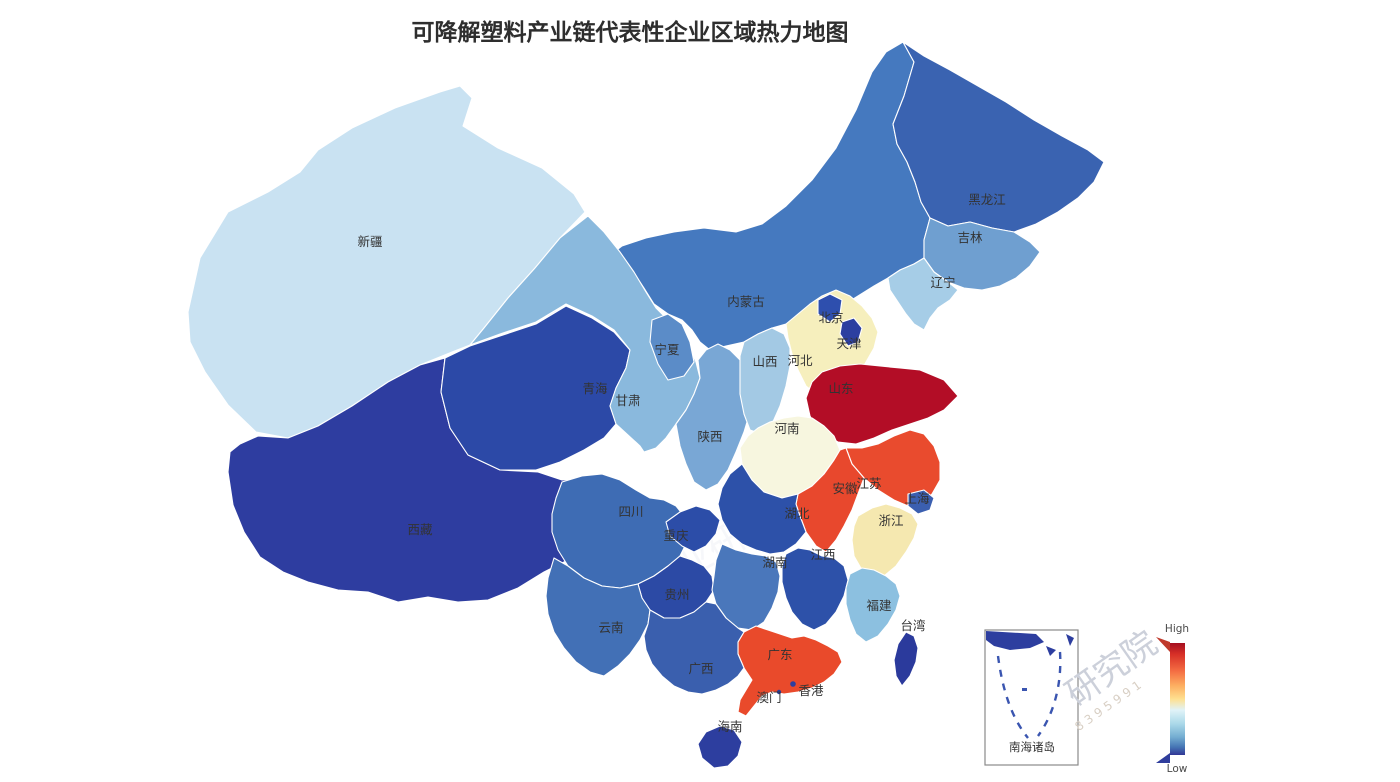 Image resolution: width=1400 pixels, height=782 pixels. I want to click on label-fujian: 福建, so click(879, 605).